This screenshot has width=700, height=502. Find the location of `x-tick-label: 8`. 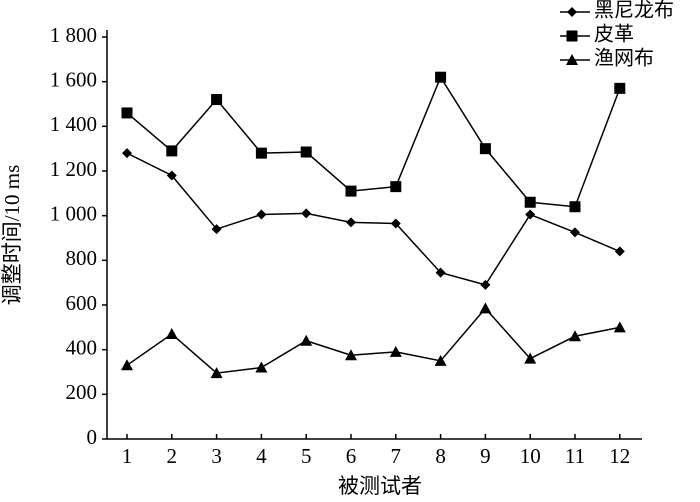

x-tick-label: 8 is located at coordinates (440, 456).